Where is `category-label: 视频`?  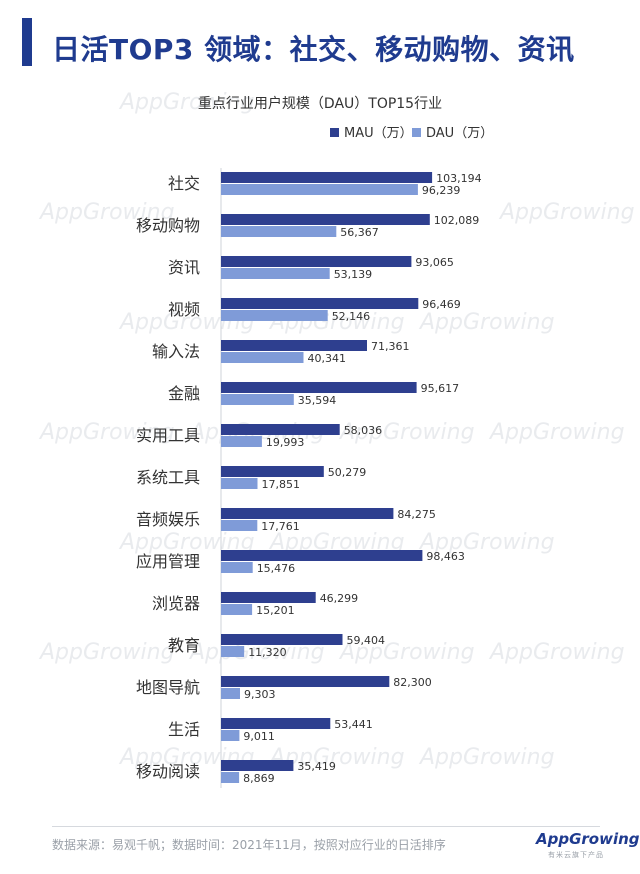 category-label: 视频 is located at coordinates (184, 309).